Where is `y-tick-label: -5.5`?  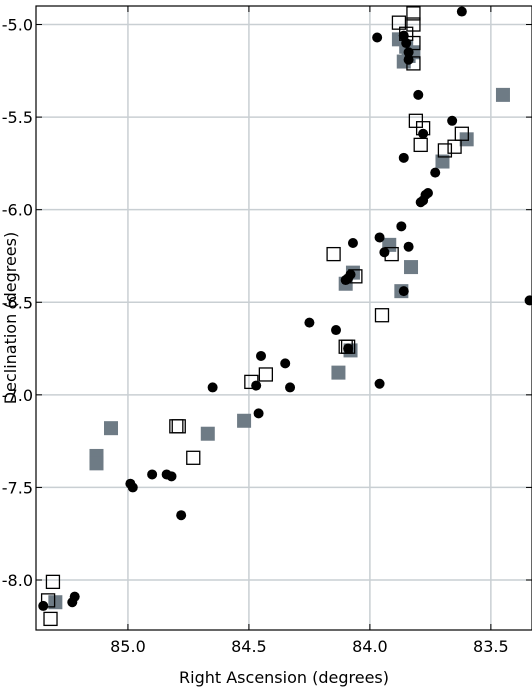
y-tick-label: -5.5 is located at coordinates (17, 117).